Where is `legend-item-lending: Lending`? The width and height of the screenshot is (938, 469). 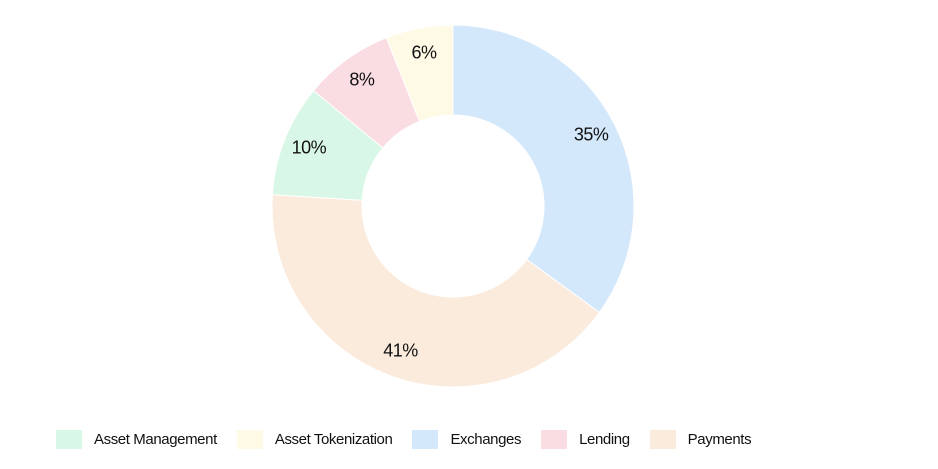 legend-item-lending: Lending is located at coordinates (585, 439).